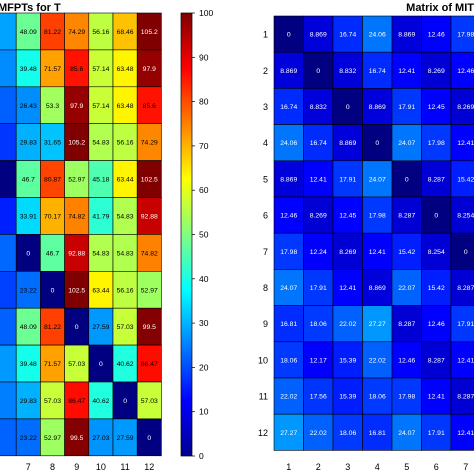 The width and height of the screenshot is (474, 474). Describe the element at coordinates (347, 433) in the screenshot. I see `heatmap-cell-label: 18.06` at that location.